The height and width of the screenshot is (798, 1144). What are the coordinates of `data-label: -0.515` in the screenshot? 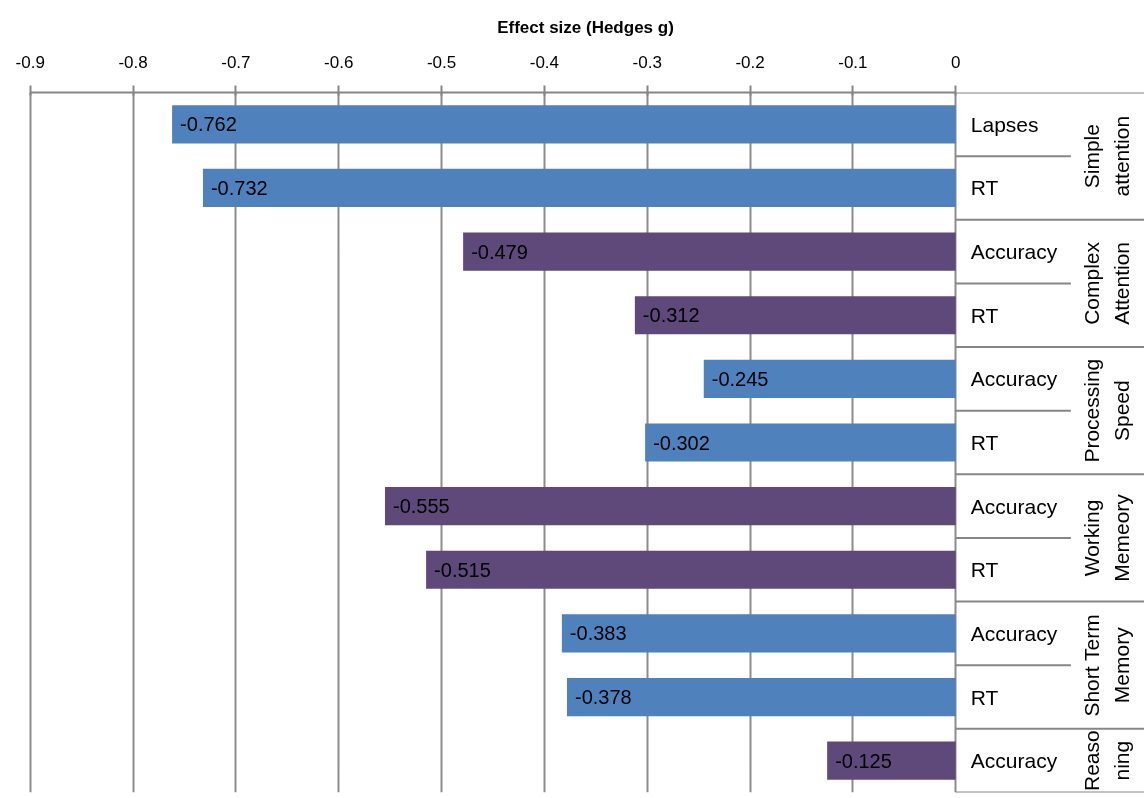 It's located at (462, 569).